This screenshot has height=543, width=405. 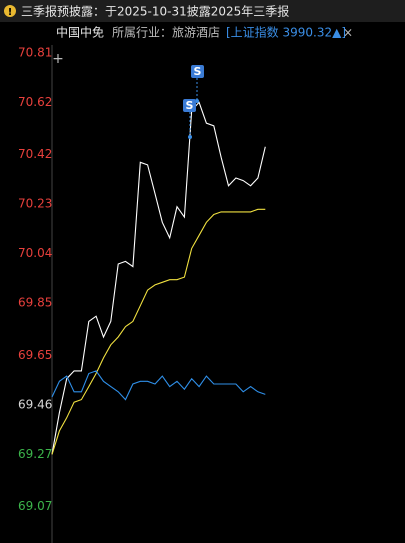 What do you see at coordinates (155, 11) in the screenshot?
I see `notice-text: 三季报预披露：于2025-10-31披露2025年三季报` at bounding box center [155, 11].